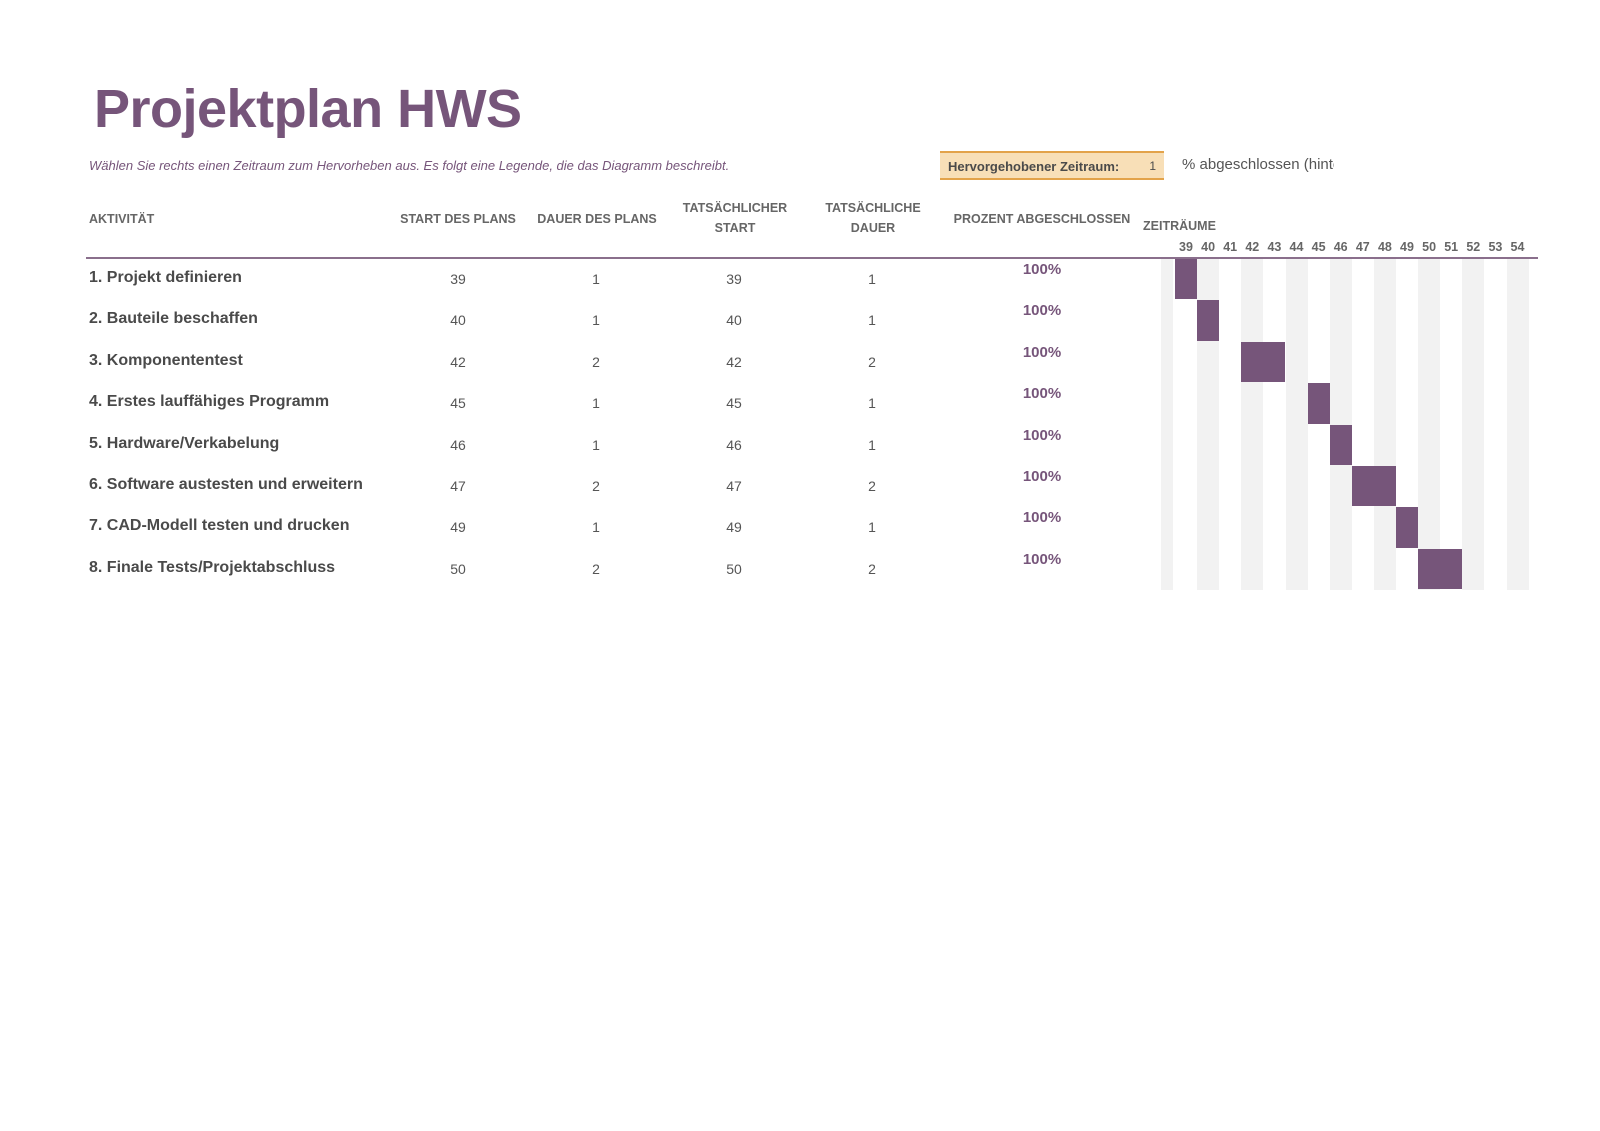 The width and height of the screenshot is (1600, 1131). I want to click on actual-start: 46, so click(734, 444).